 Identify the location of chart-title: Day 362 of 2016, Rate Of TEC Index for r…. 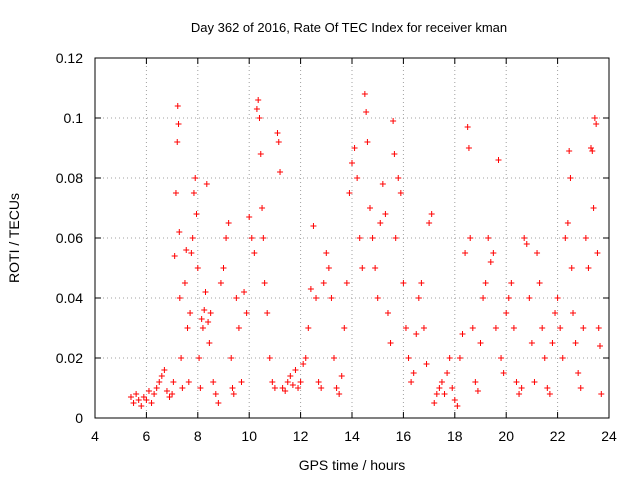
(349, 27).